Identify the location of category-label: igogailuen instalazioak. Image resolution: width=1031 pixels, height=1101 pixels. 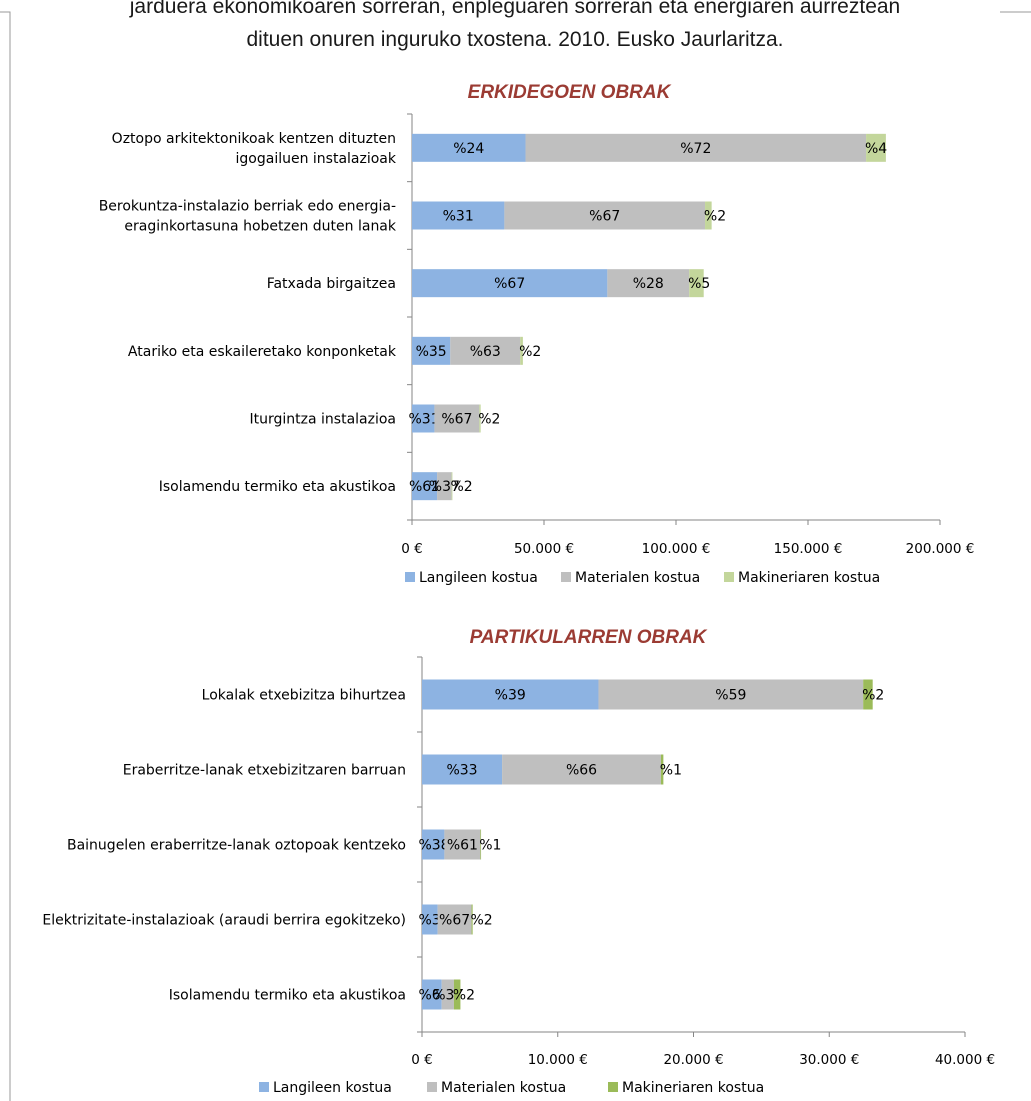
(316, 159).